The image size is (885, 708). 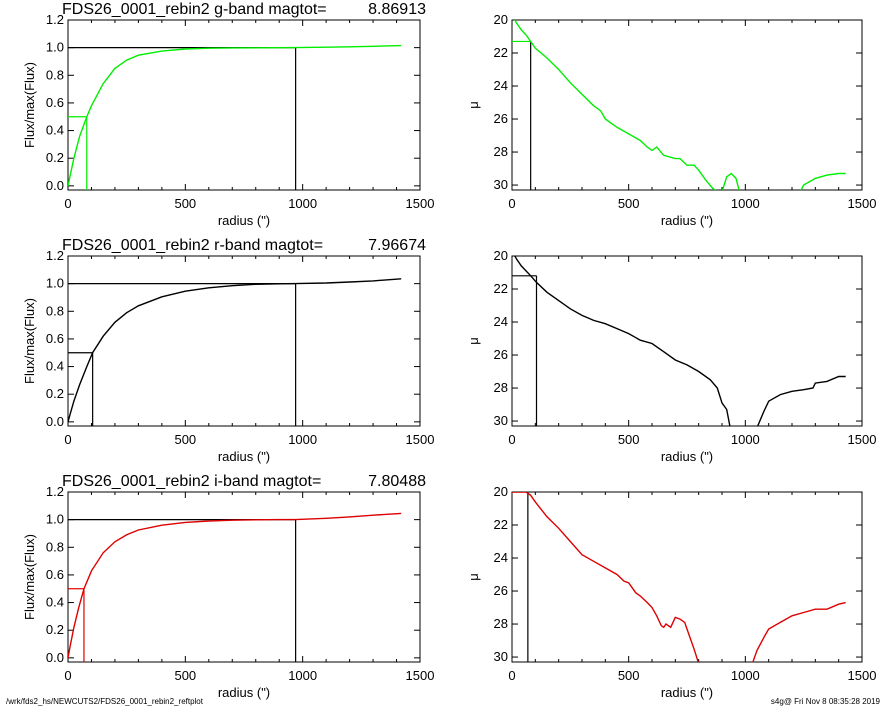 I want to click on panel-title: FDS26_0001_rebin2 g-band magtot=, so click(x=194, y=9).